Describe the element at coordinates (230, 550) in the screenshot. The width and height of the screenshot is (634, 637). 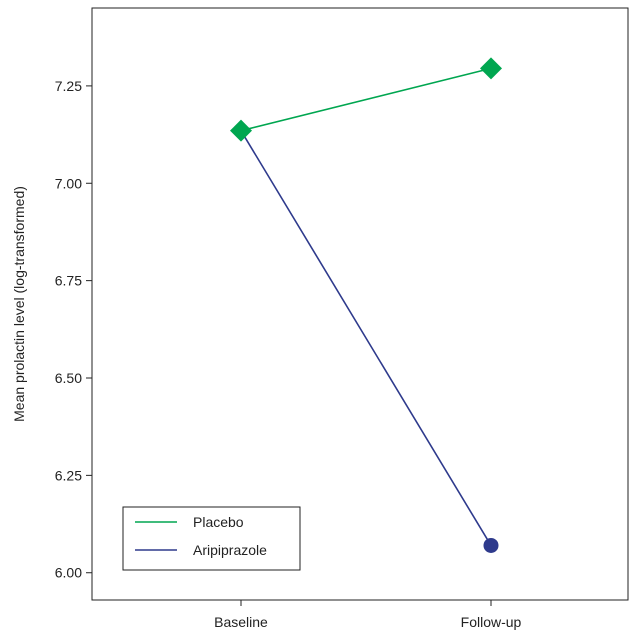
I see `legend-label-aripiprazole: Aripiprazole` at that location.